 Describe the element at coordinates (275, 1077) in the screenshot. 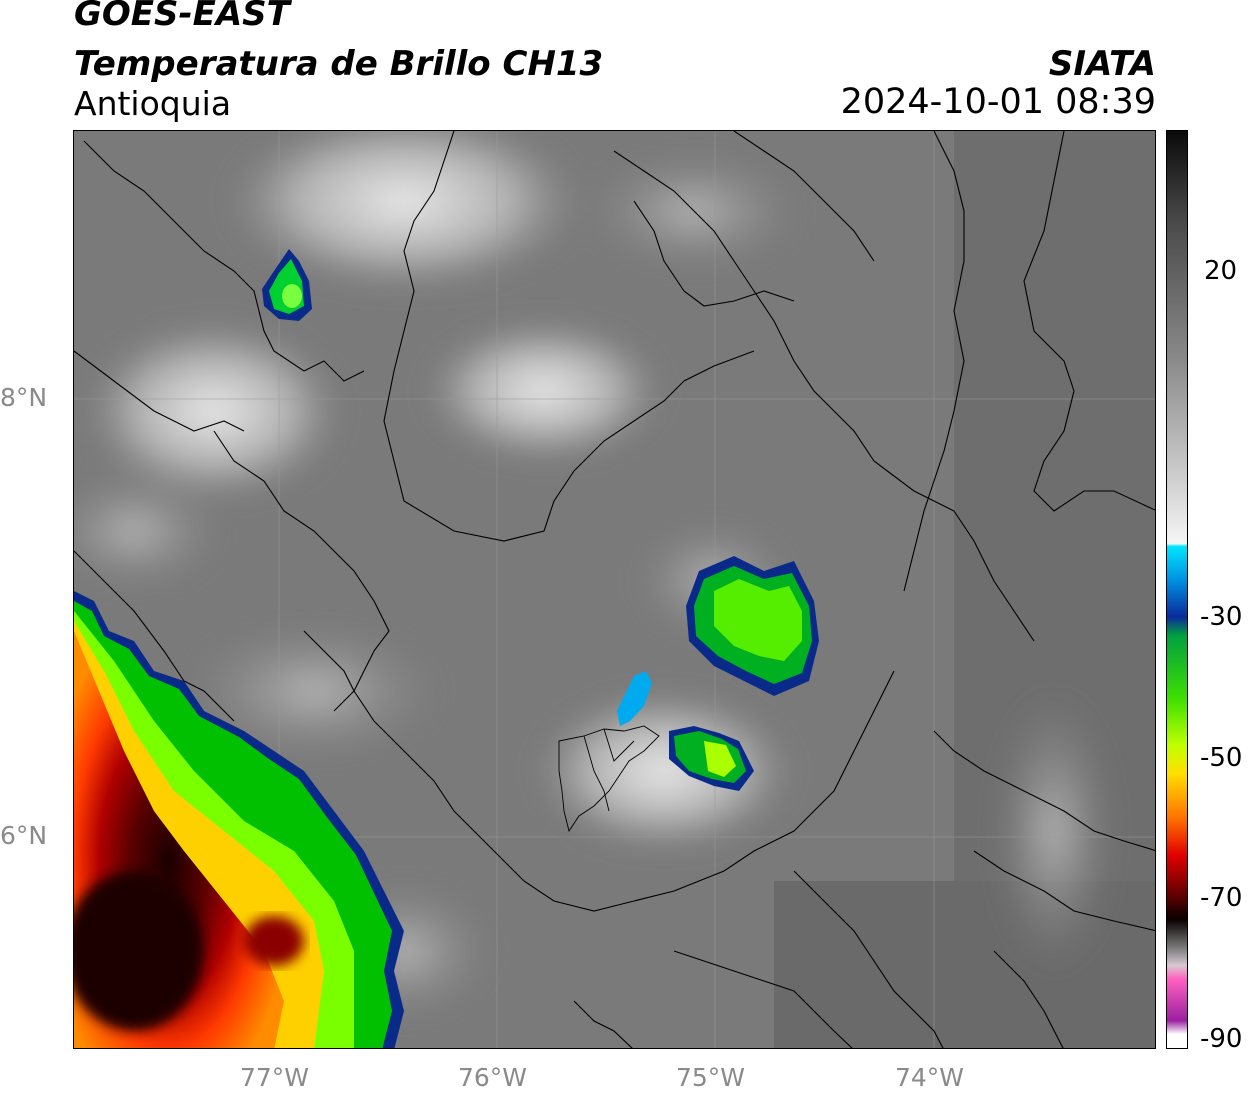

I see `lon-tick-label: 77°W` at that location.